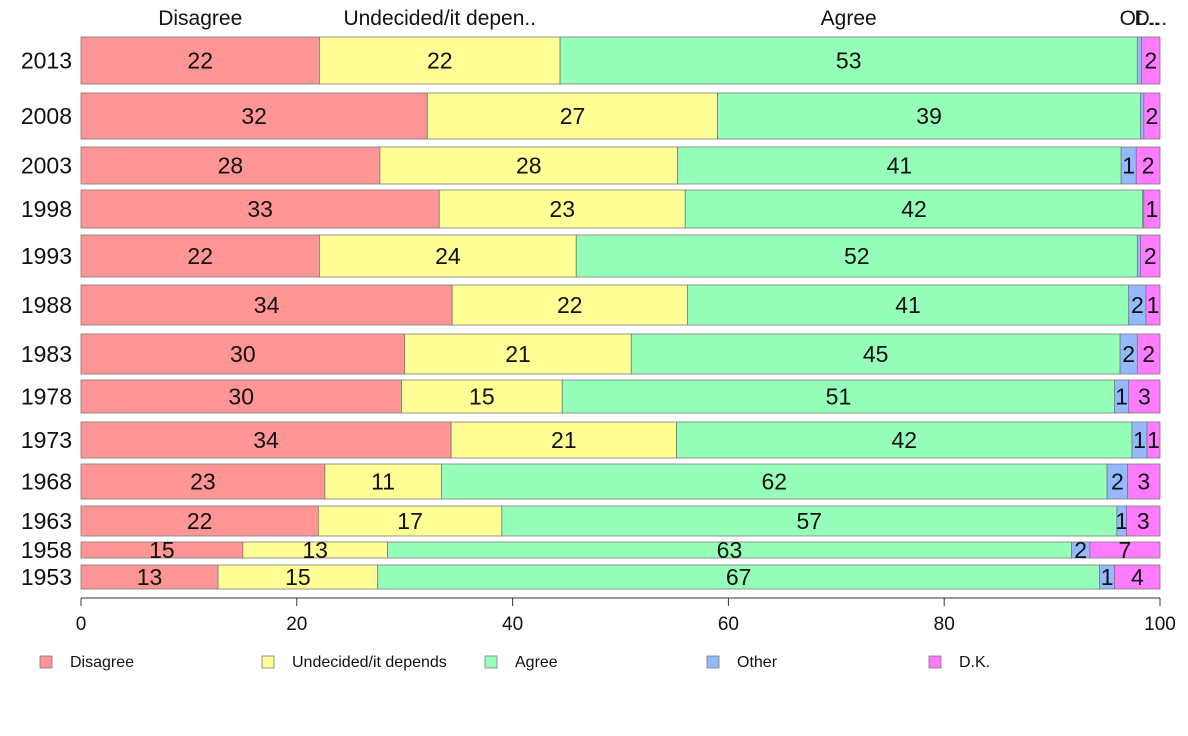 The width and height of the screenshot is (1188, 736). I want to click on data-label-1978-0: 30, so click(241, 397).